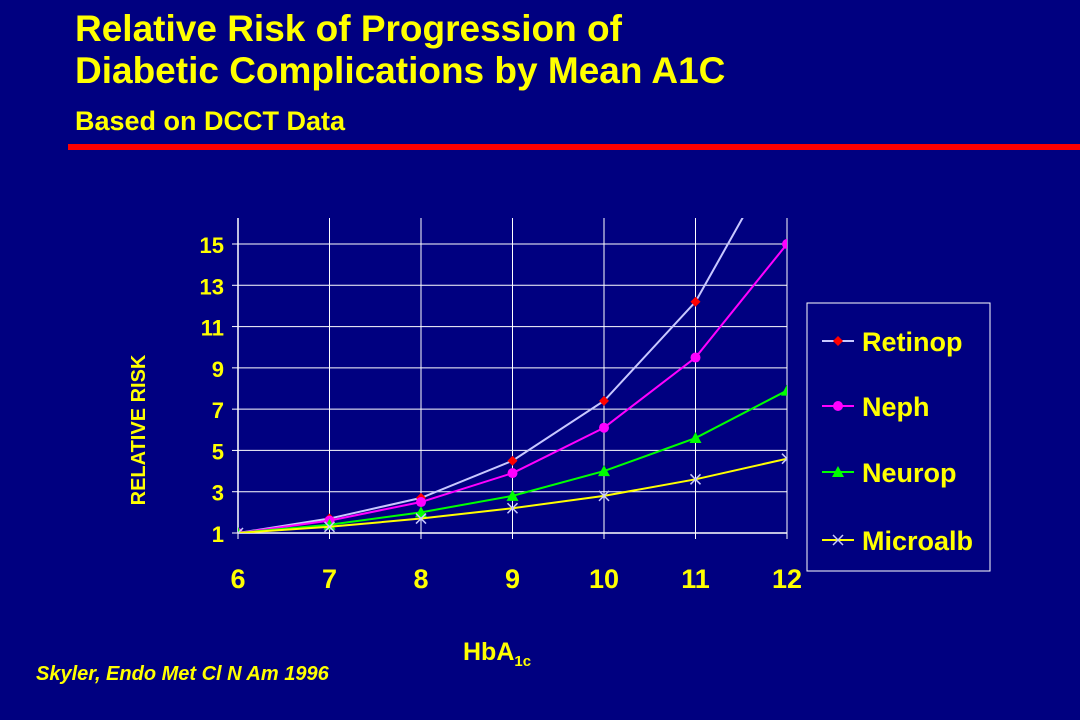 This screenshot has width=1080, height=720. What do you see at coordinates (139, 429) in the screenshot?
I see `y-axis-label: RELATIVE RISK` at bounding box center [139, 429].